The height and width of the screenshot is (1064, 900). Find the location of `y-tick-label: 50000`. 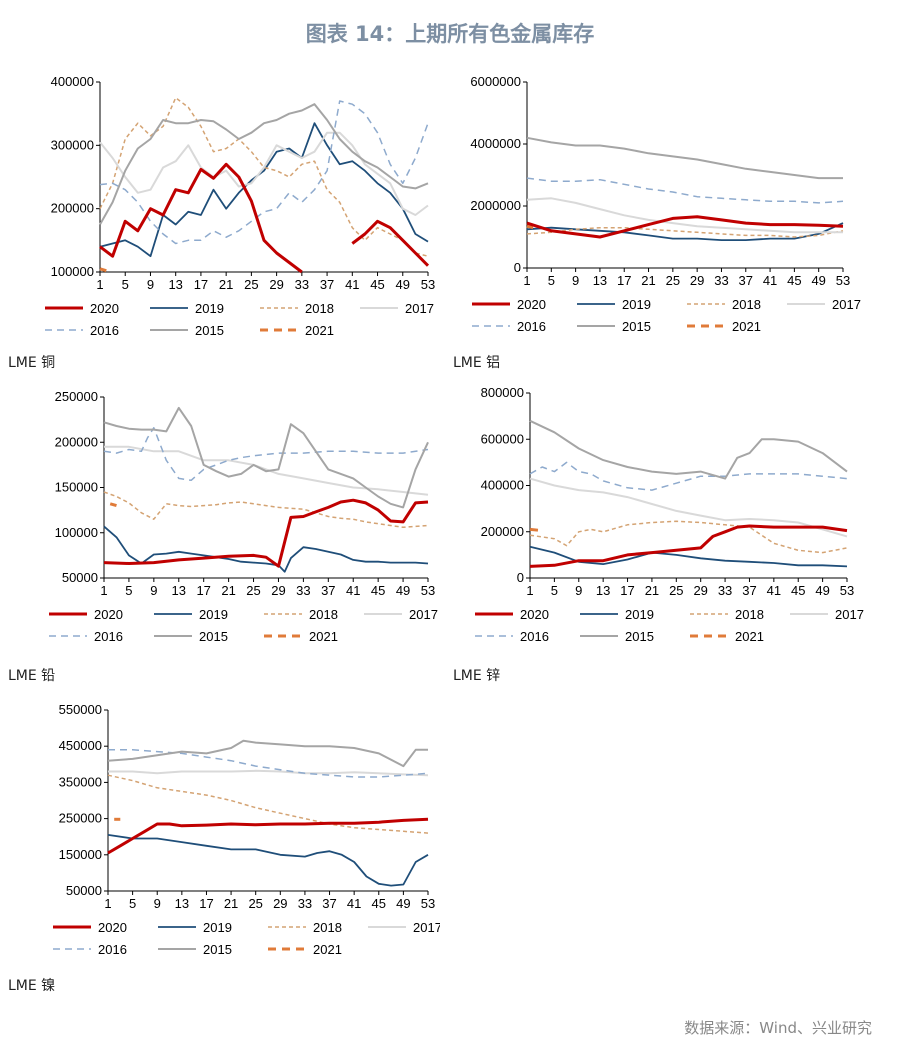

y-tick-label: 50000 is located at coordinates (80, 577).